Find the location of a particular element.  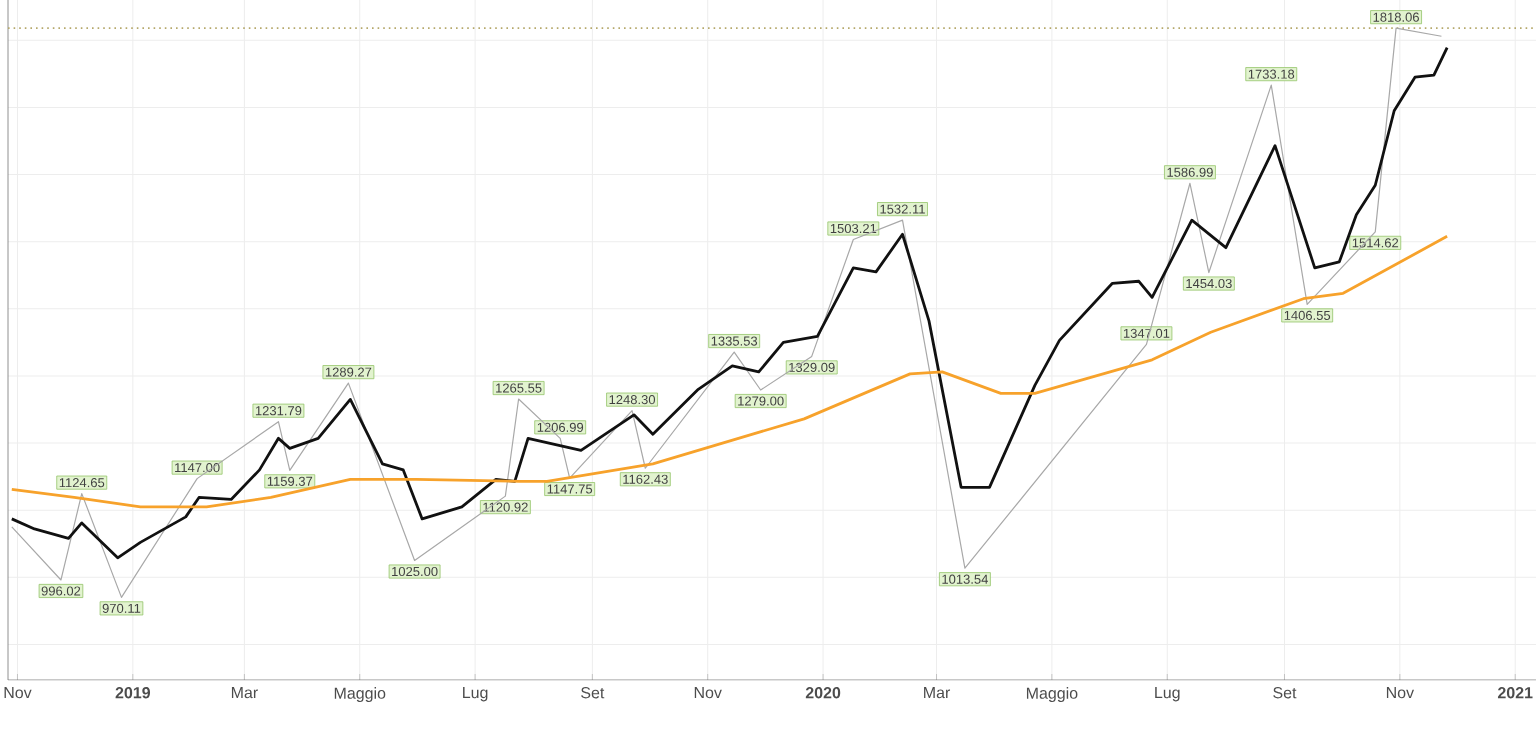

x-tick-label: 2020 is located at coordinates (823, 693).